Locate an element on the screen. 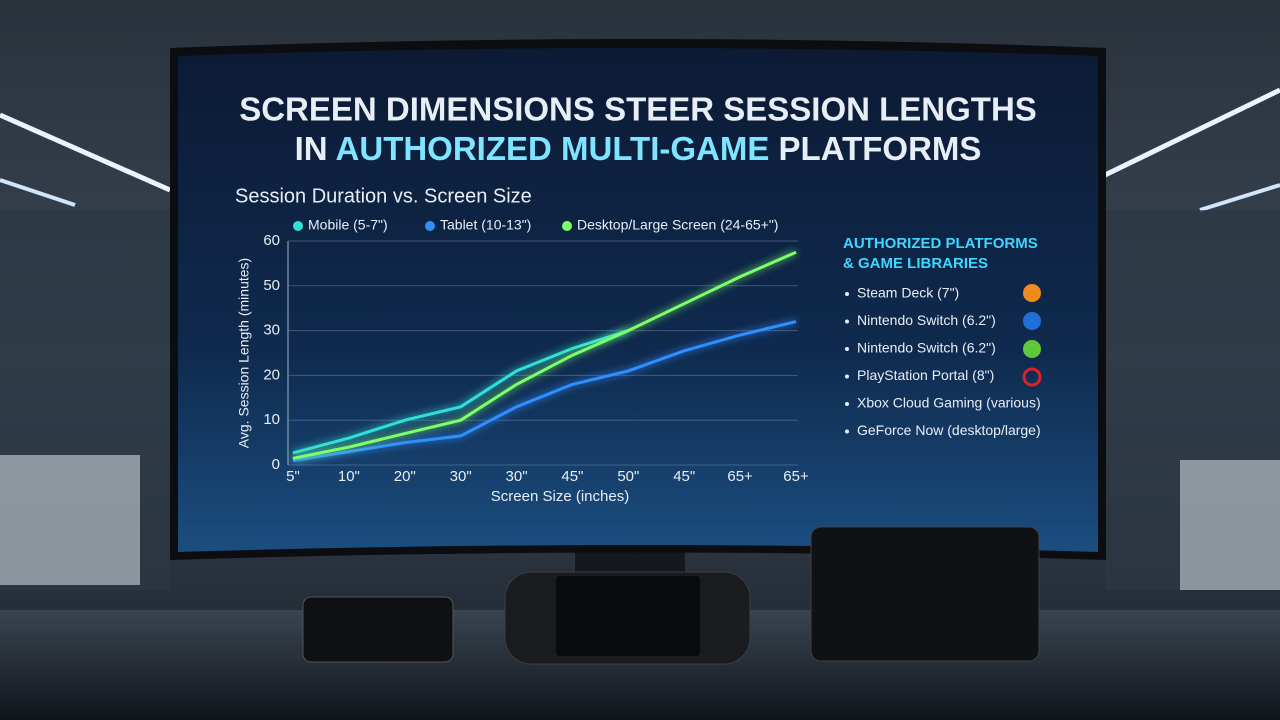 This screenshot has height=720, width=1280. legend-label: Mobile (5-7") is located at coordinates (348, 225).